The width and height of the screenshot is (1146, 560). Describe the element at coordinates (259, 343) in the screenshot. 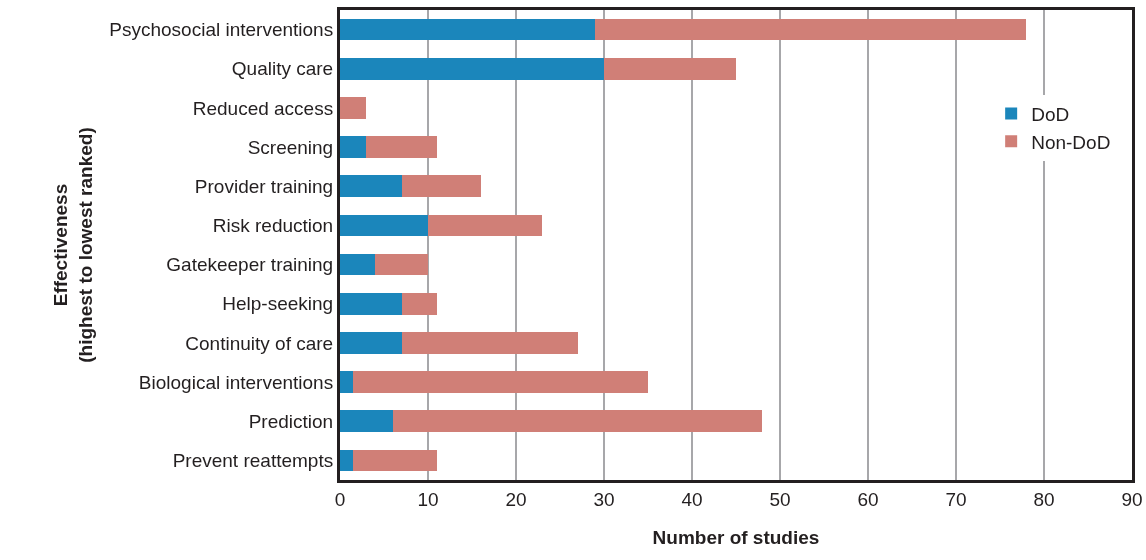

I see `y-tick-label: Continuity of care` at that location.